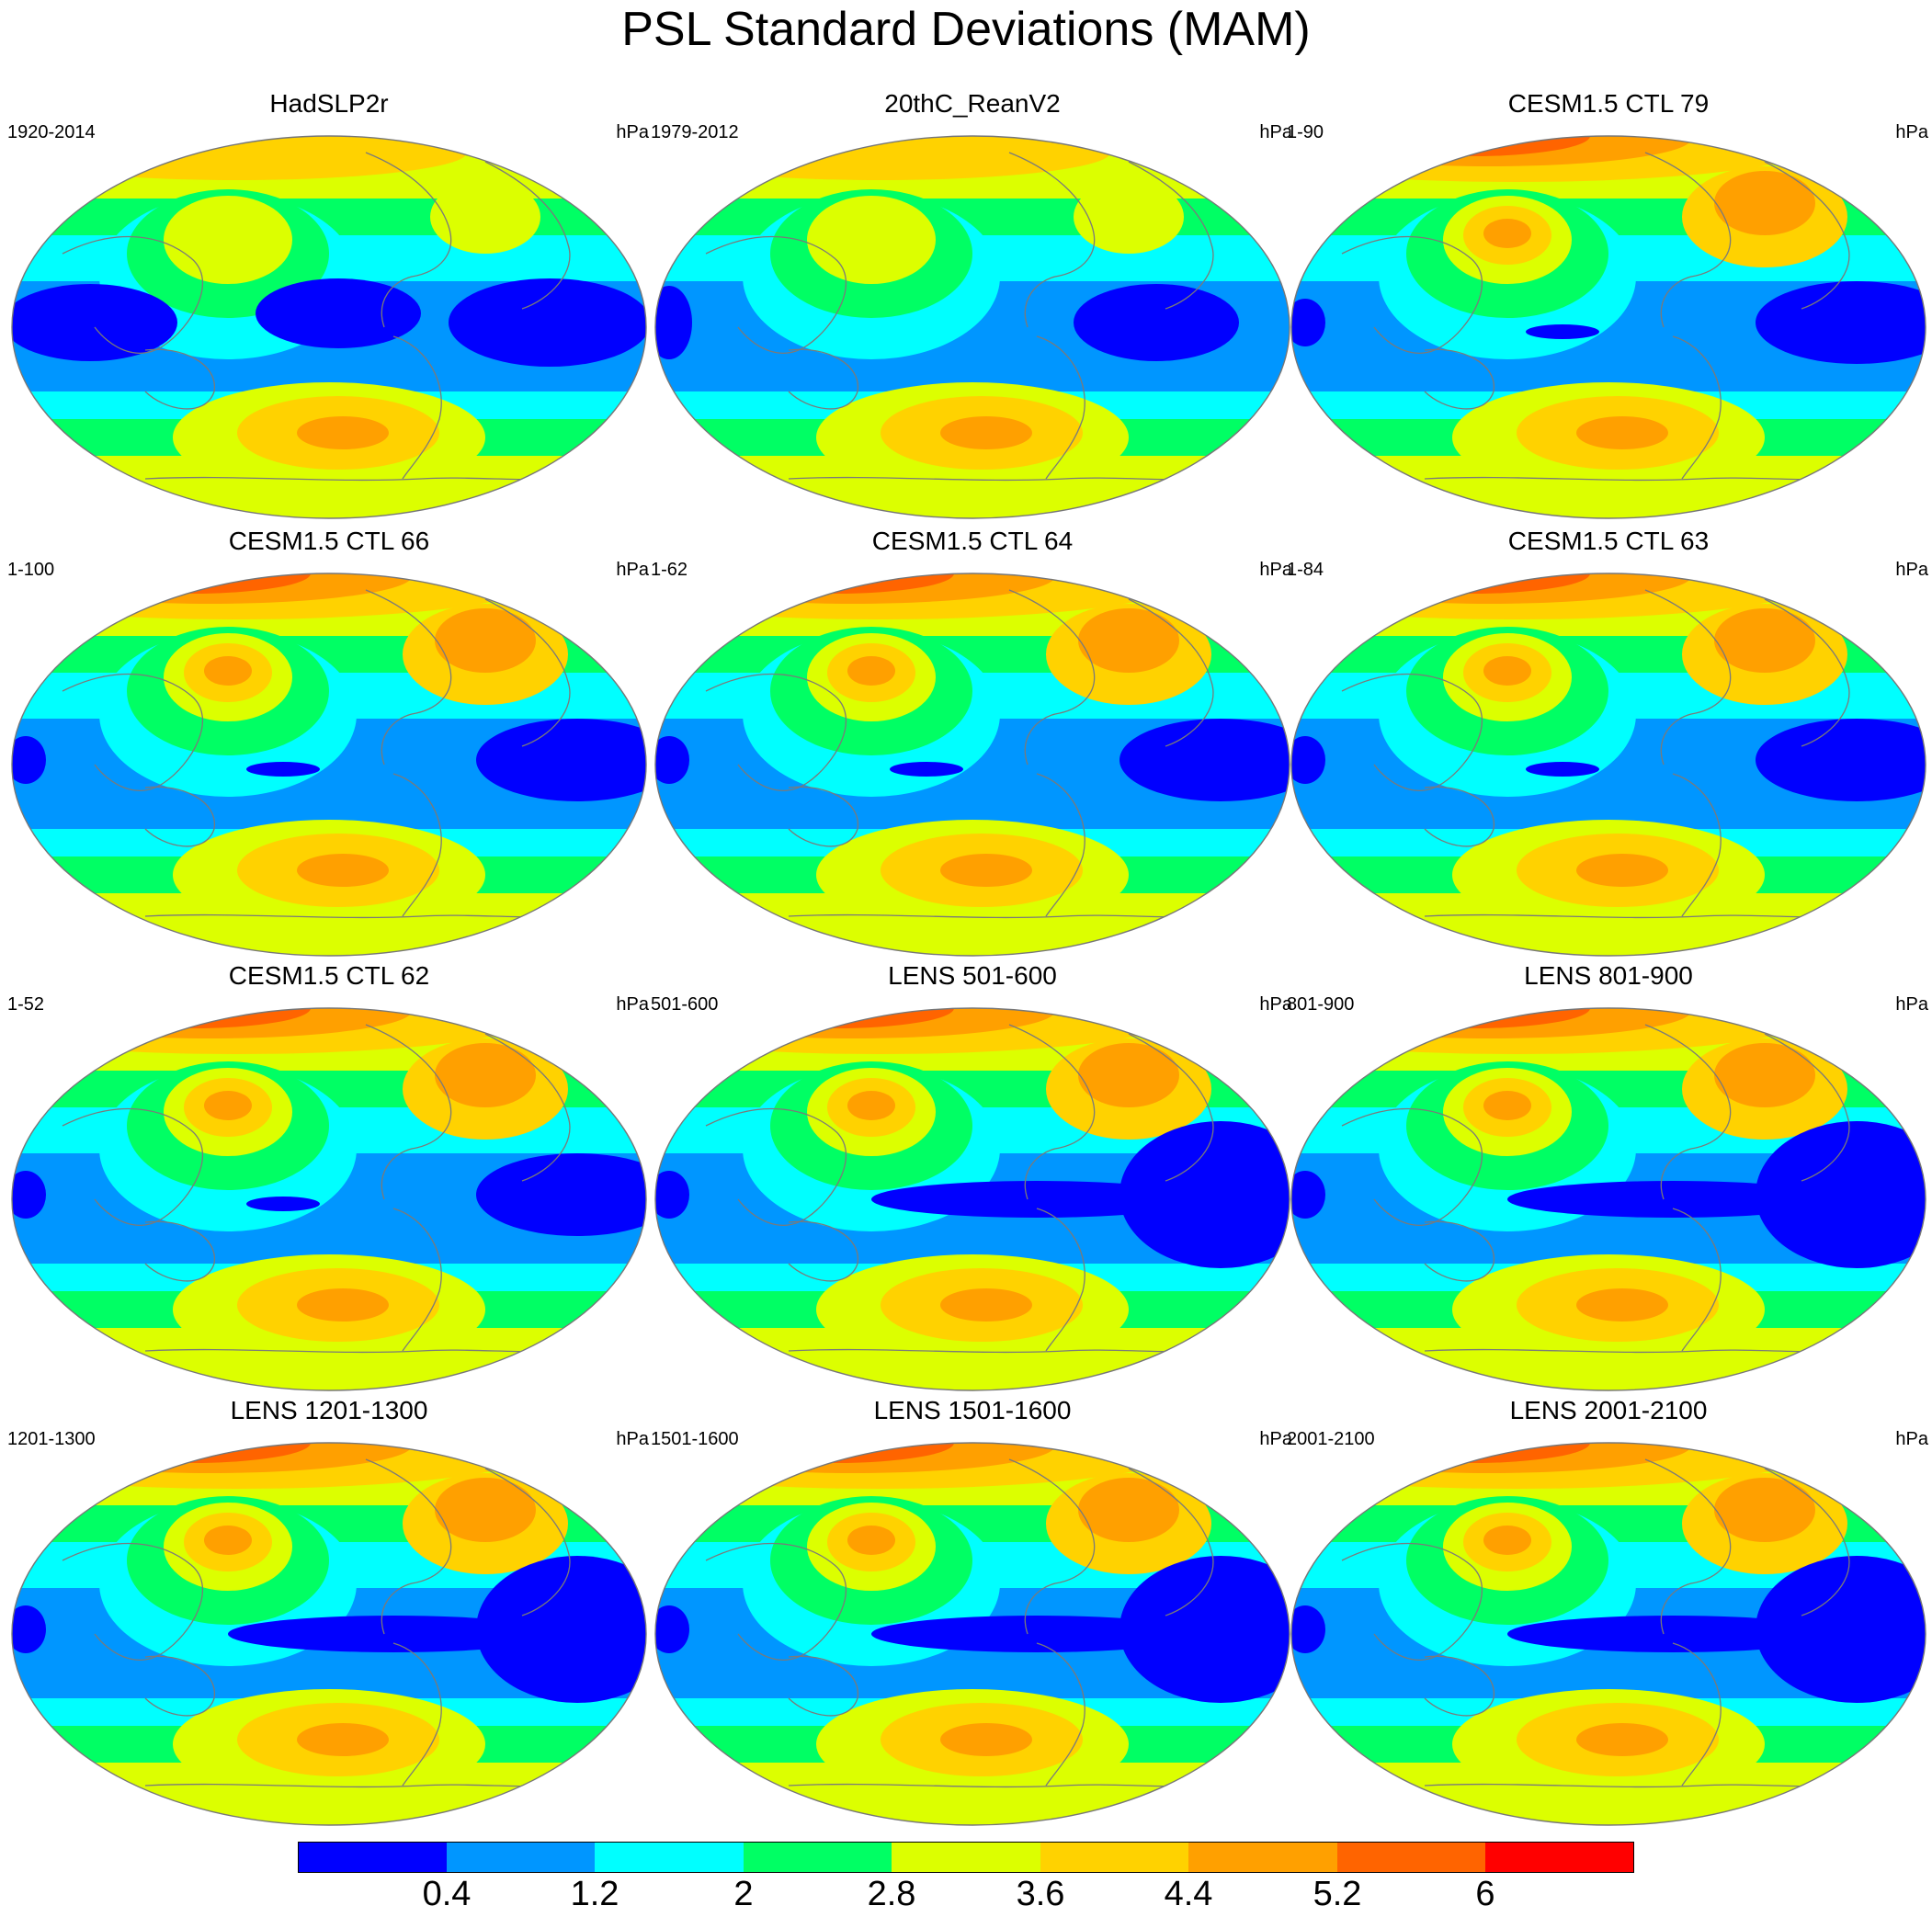 The width and height of the screenshot is (1932, 1917). What do you see at coordinates (972, 104) in the screenshot?
I see `panel-title: 20thC_ReanV2` at bounding box center [972, 104].